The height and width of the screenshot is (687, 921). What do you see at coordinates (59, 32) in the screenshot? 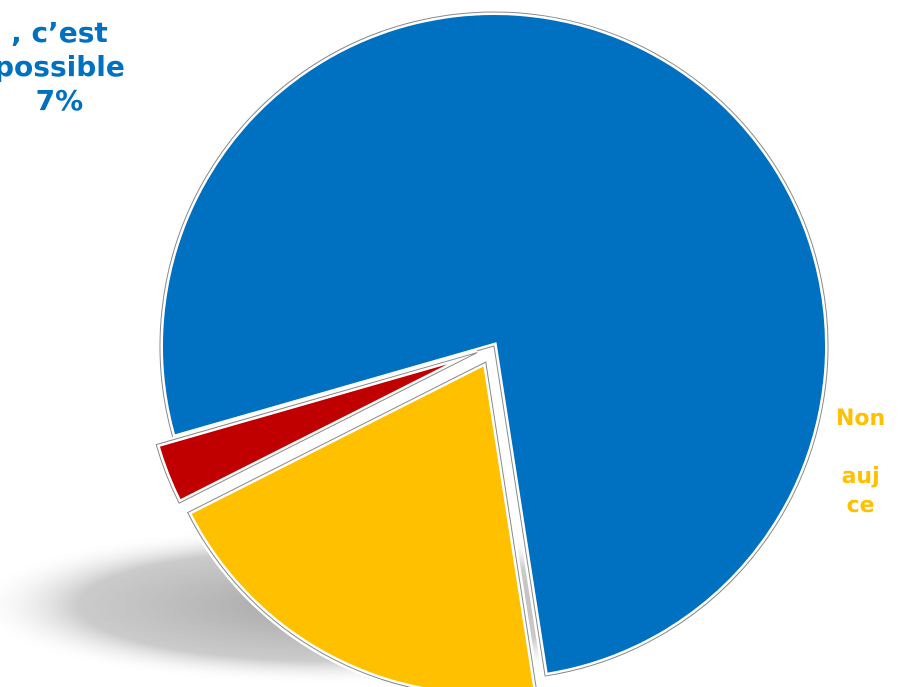
I see `slice-label-main-line-1: , c’est` at bounding box center [59, 32].